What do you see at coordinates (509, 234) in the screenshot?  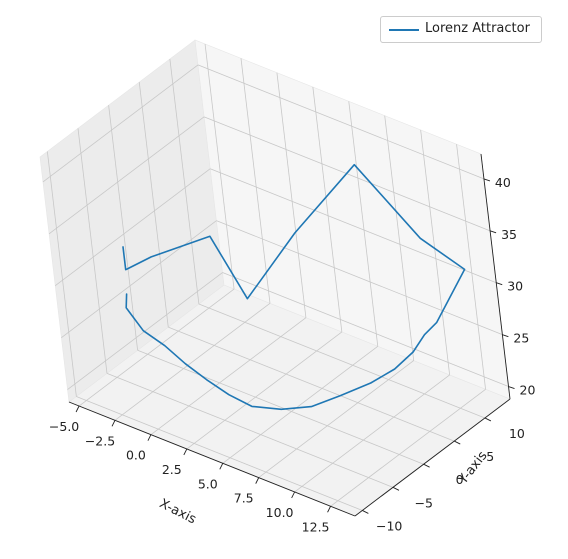 I see `z-tick-label: 35` at bounding box center [509, 234].